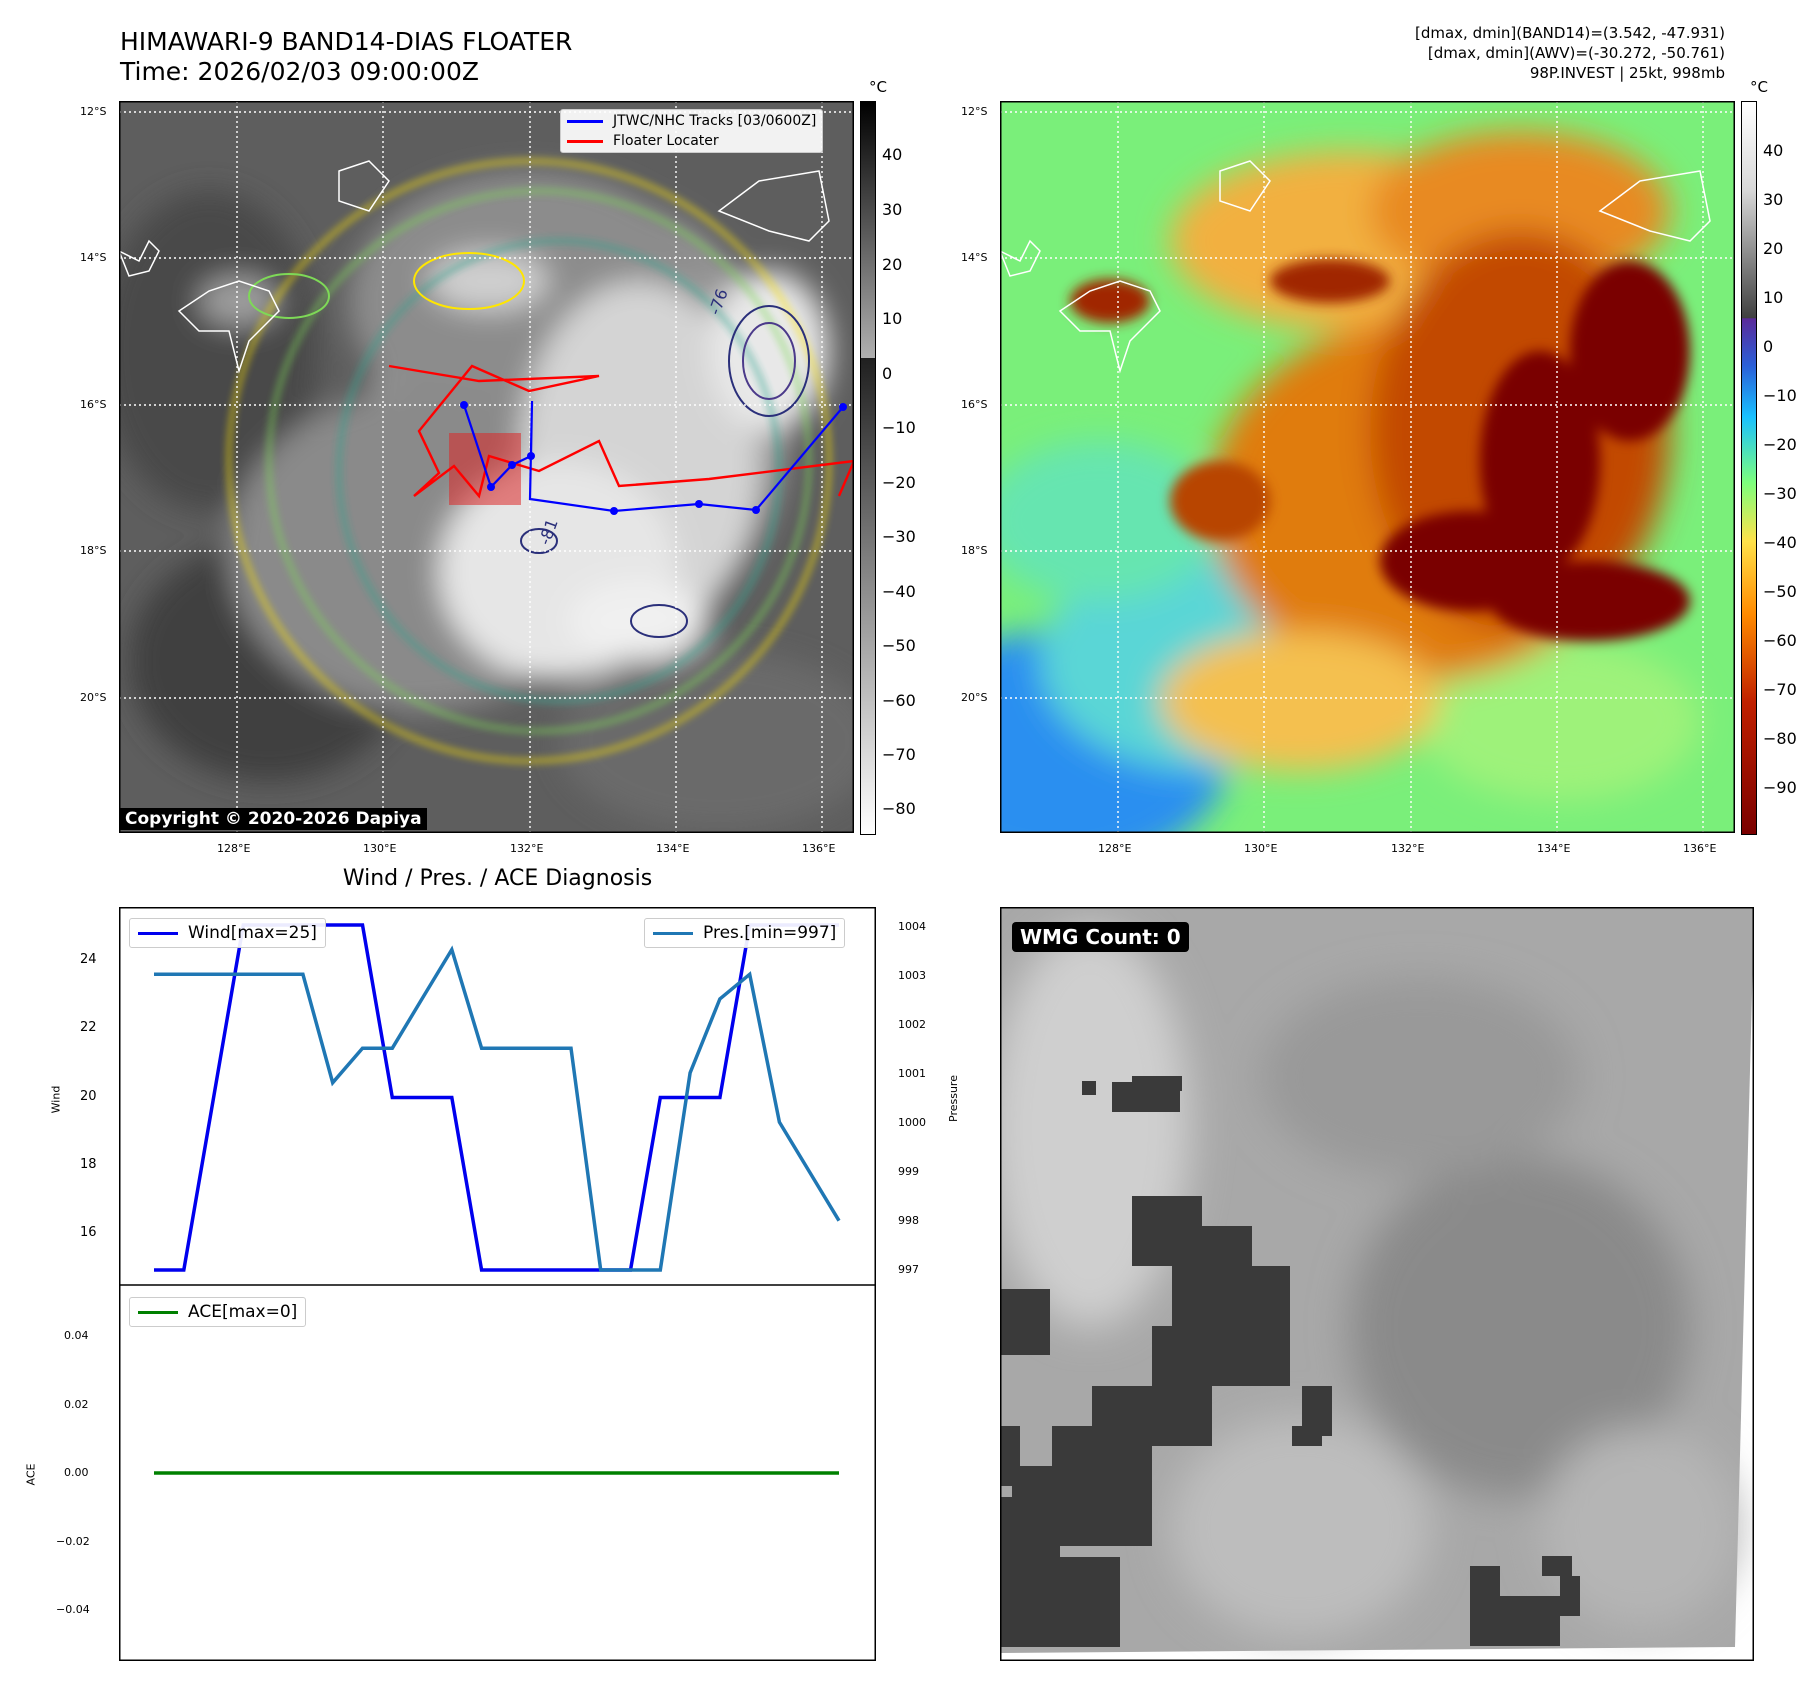 The height and width of the screenshot is (1690, 1813). Describe the element at coordinates (908, 1220) in the screenshot. I see `pres-tick: 998` at that location.